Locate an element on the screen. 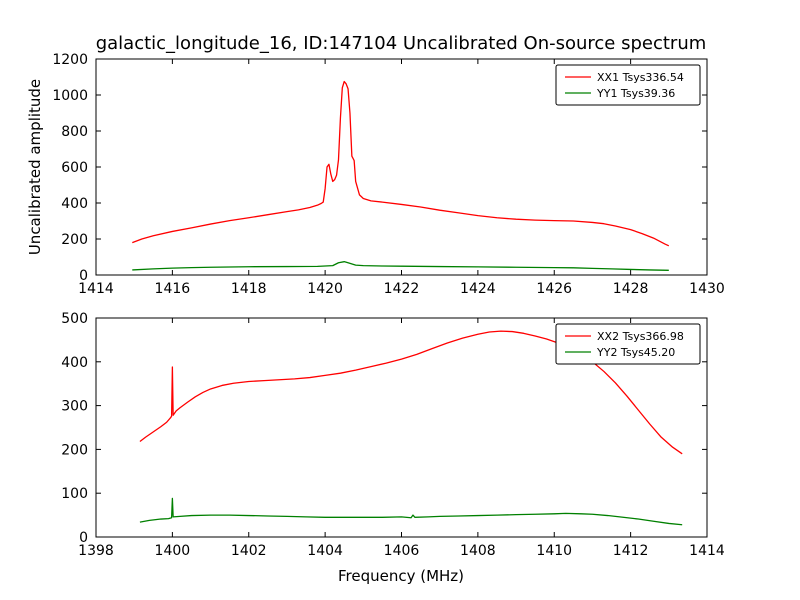  x-axis-label: Frequency (MHz) is located at coordinates (401, 576).